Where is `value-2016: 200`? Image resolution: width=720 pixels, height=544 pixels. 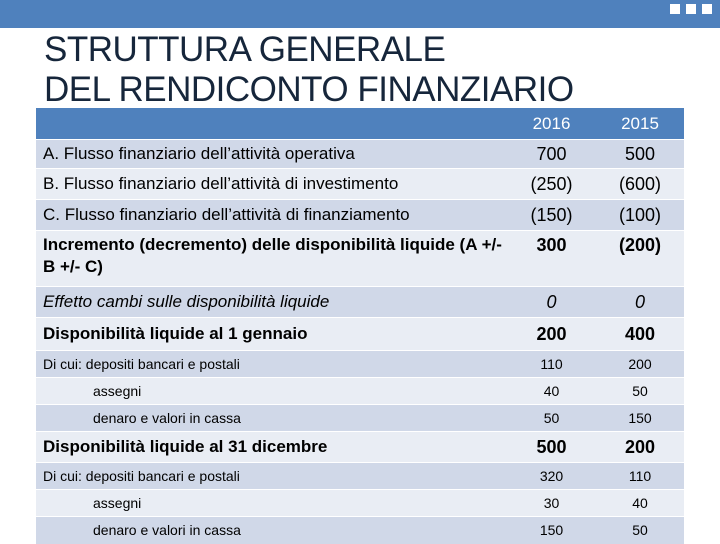
value-2016: 200 is located at coordinates (551, 334).